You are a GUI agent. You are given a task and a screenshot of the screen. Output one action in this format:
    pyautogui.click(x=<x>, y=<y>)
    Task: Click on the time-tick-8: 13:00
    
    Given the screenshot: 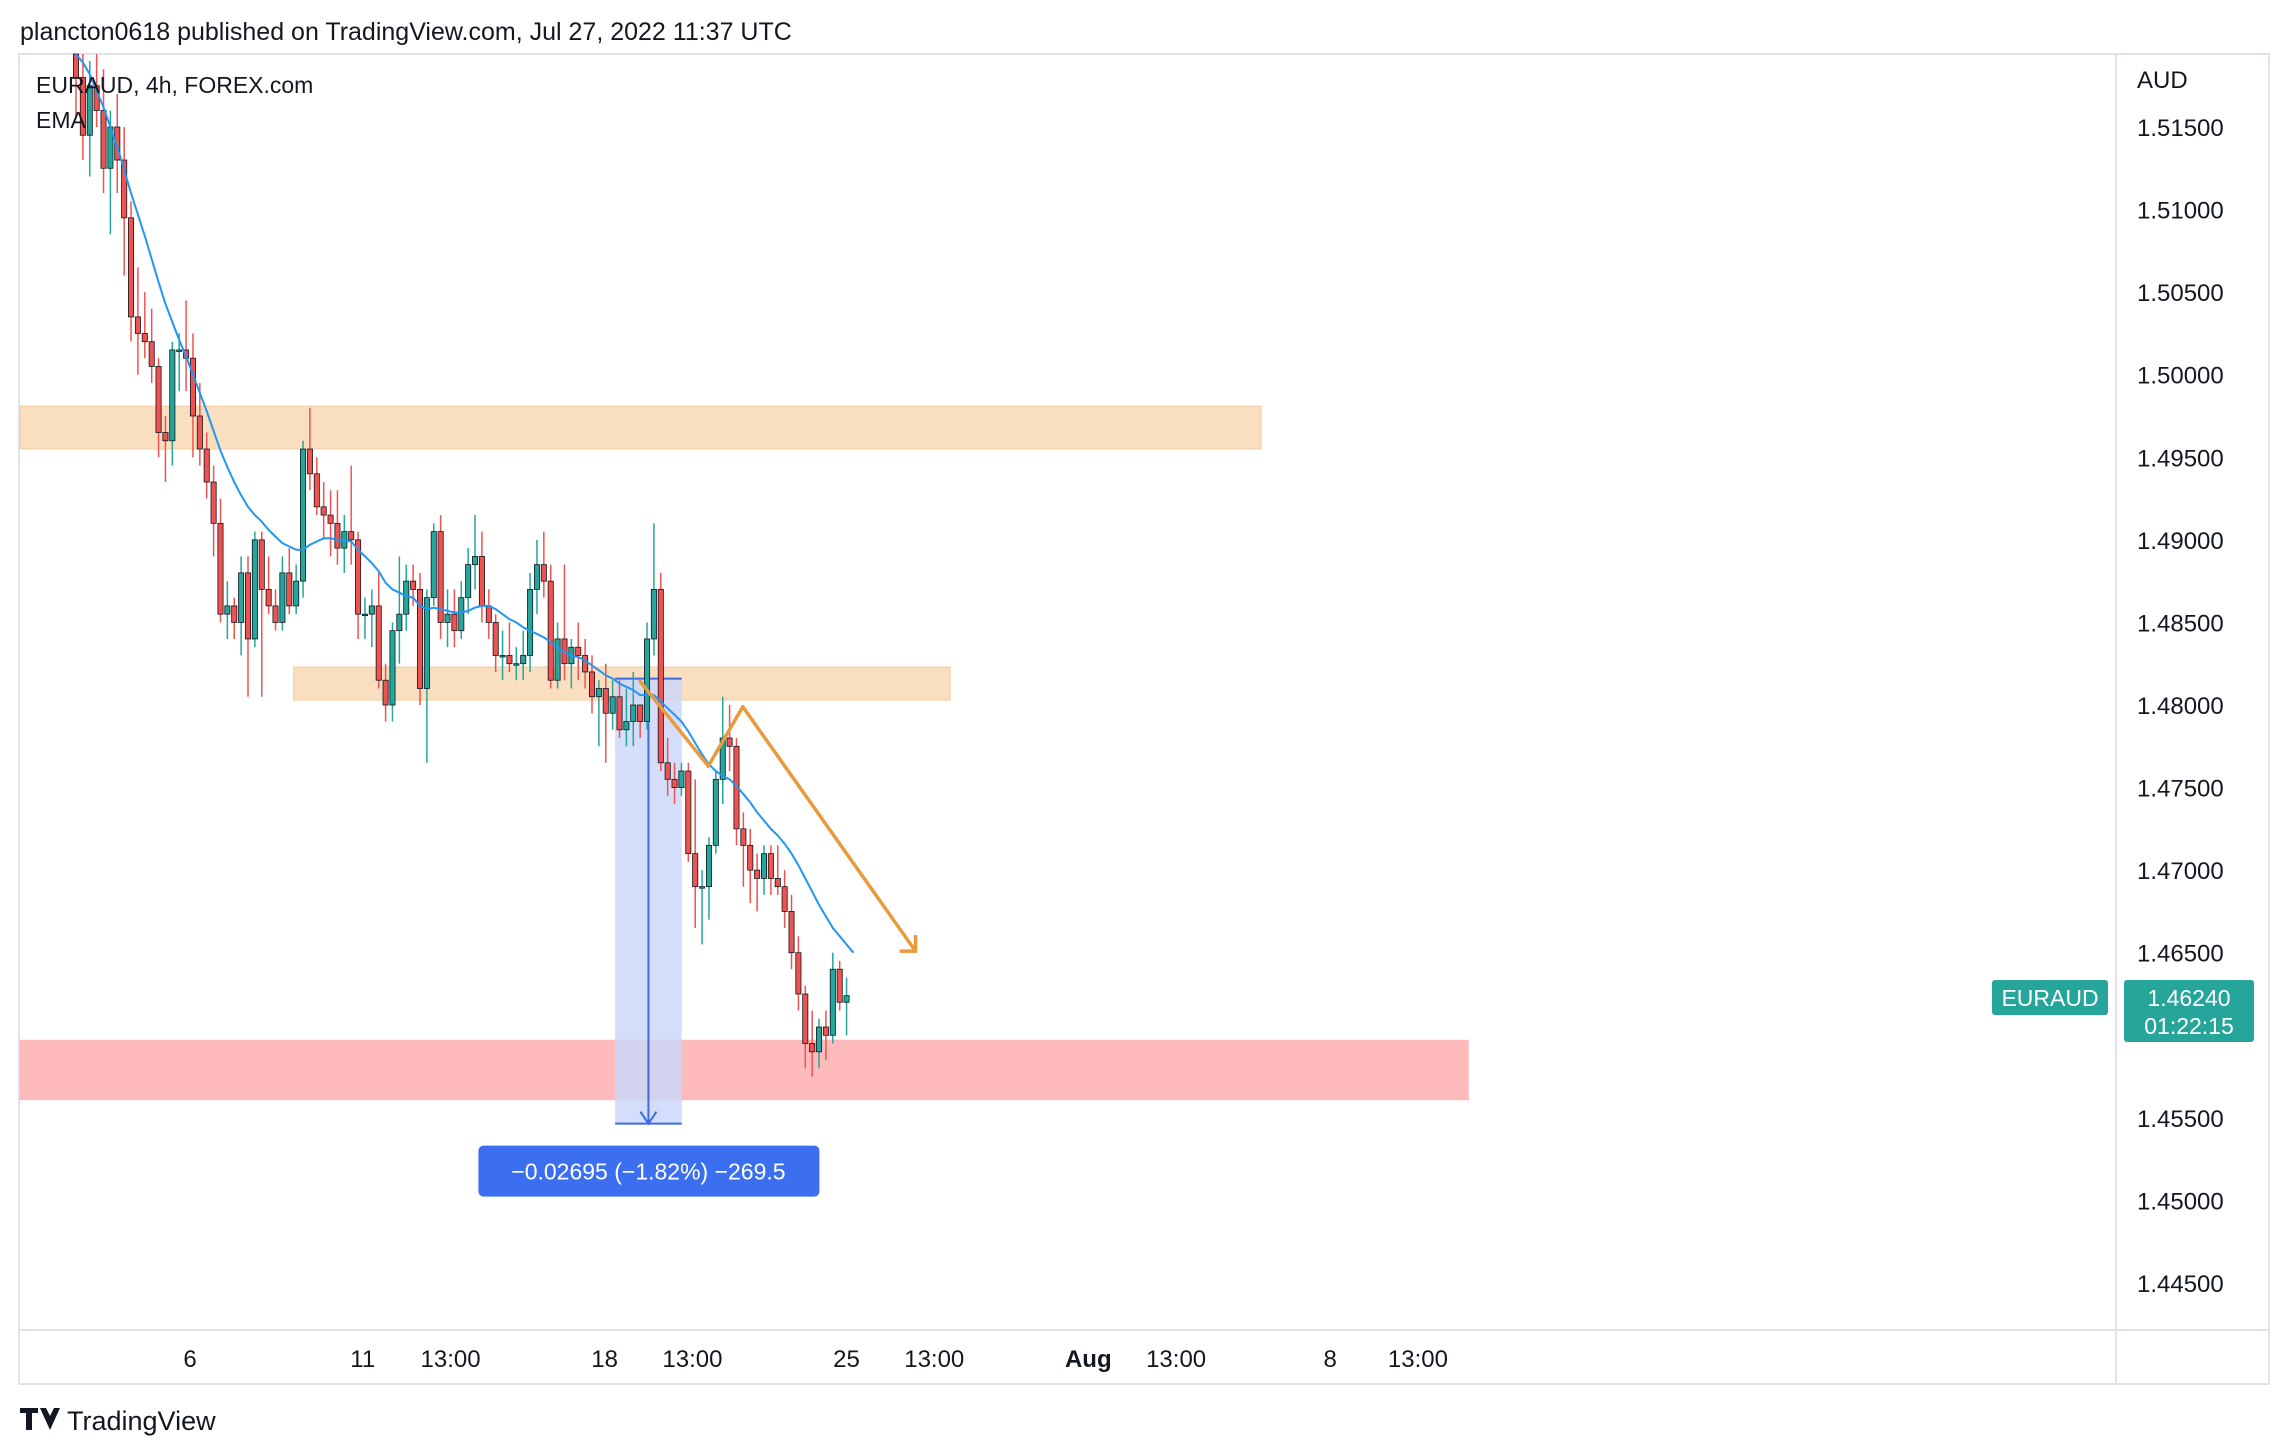 What is the action you would take?
    pyautogui.click(x=1176, y=1359)
    